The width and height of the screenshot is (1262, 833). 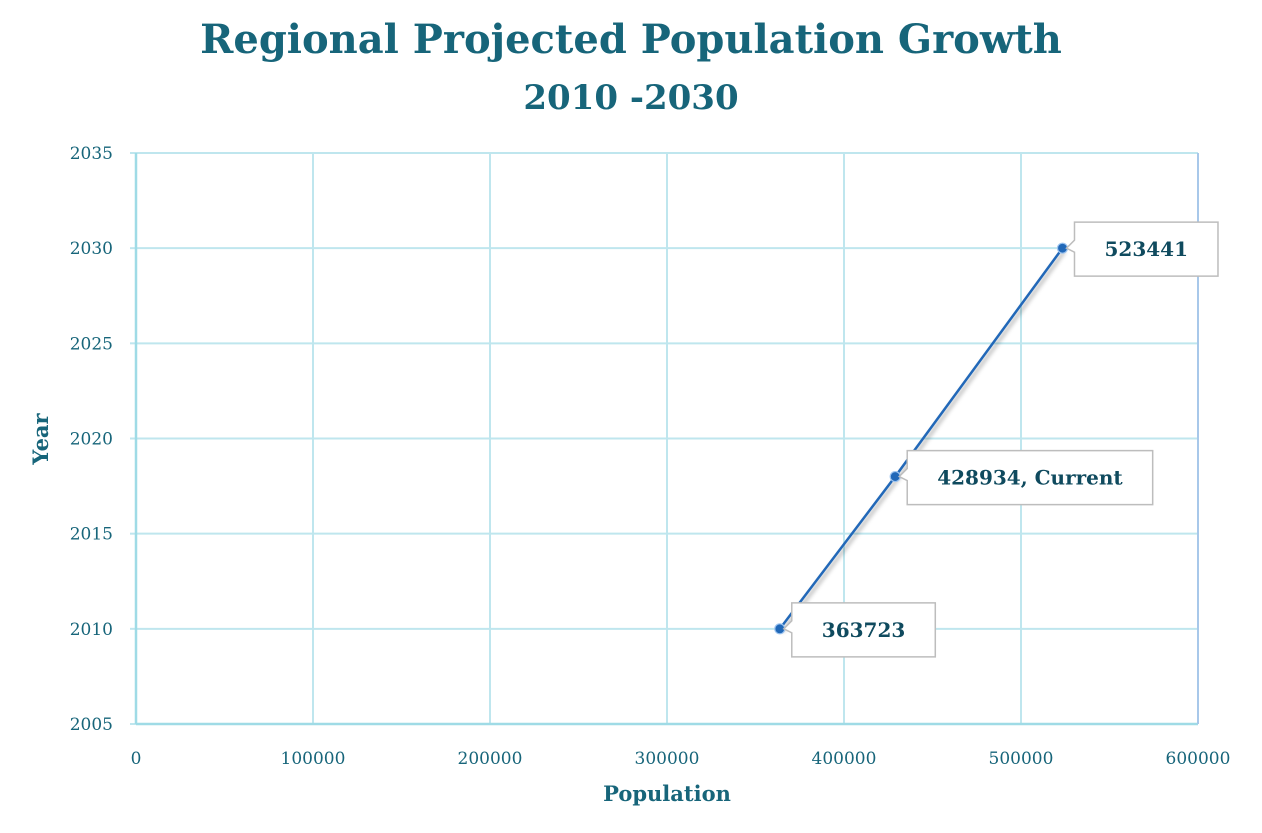 I want to click on data-label-callout: 363723, so click(x=859, y=630).